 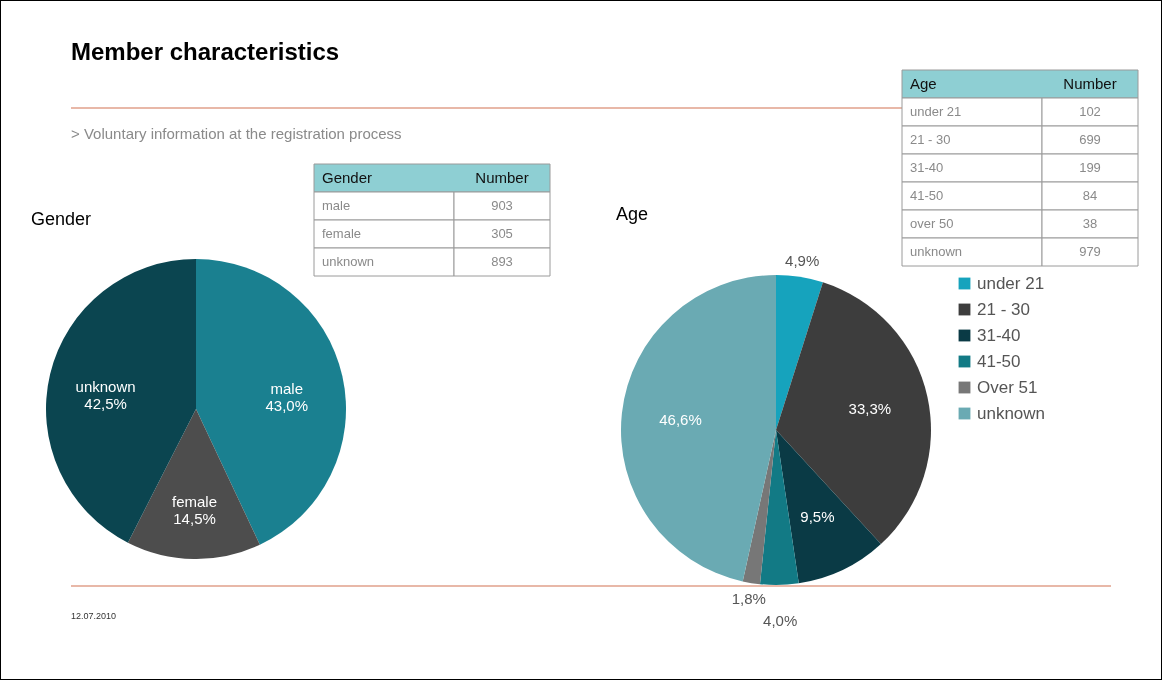 What do you see at coordinates (802, 261) in the screenshot?
I see `data-label: 4,9%` at bounding box center [802, 261].